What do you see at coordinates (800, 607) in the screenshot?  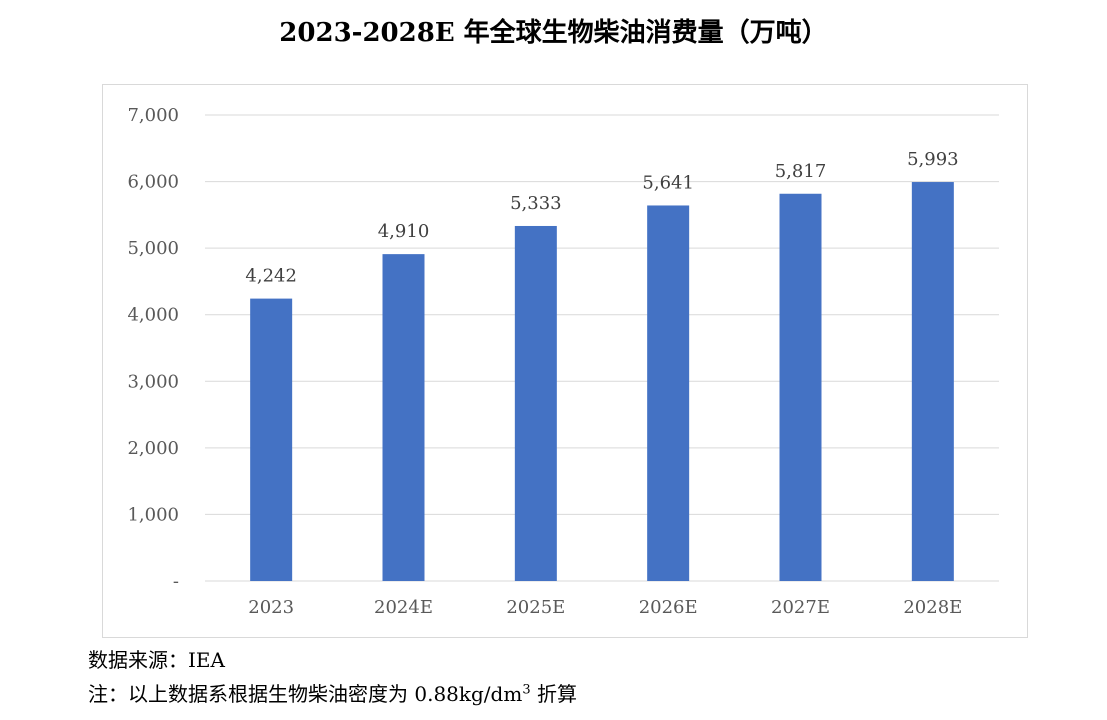 I see `x-tick-label: 2027E` at bounding box center [800, 607].